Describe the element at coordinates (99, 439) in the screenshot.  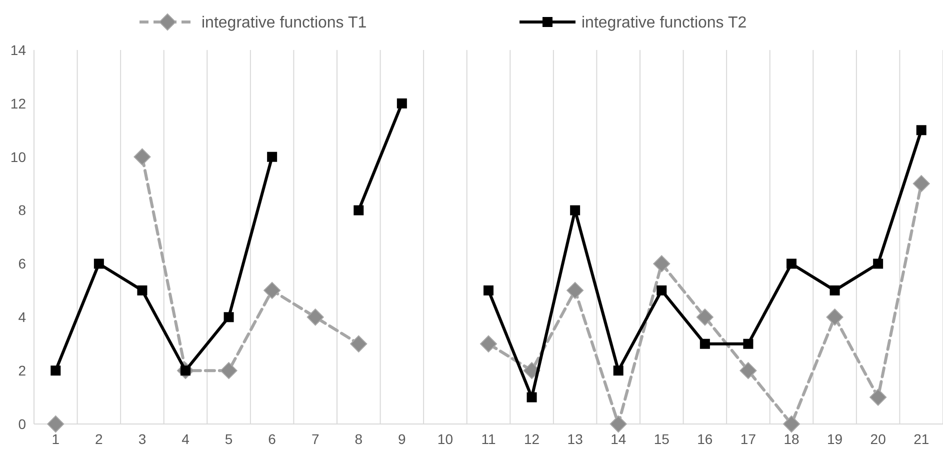
I see `x-tick-label: 2` at that location.